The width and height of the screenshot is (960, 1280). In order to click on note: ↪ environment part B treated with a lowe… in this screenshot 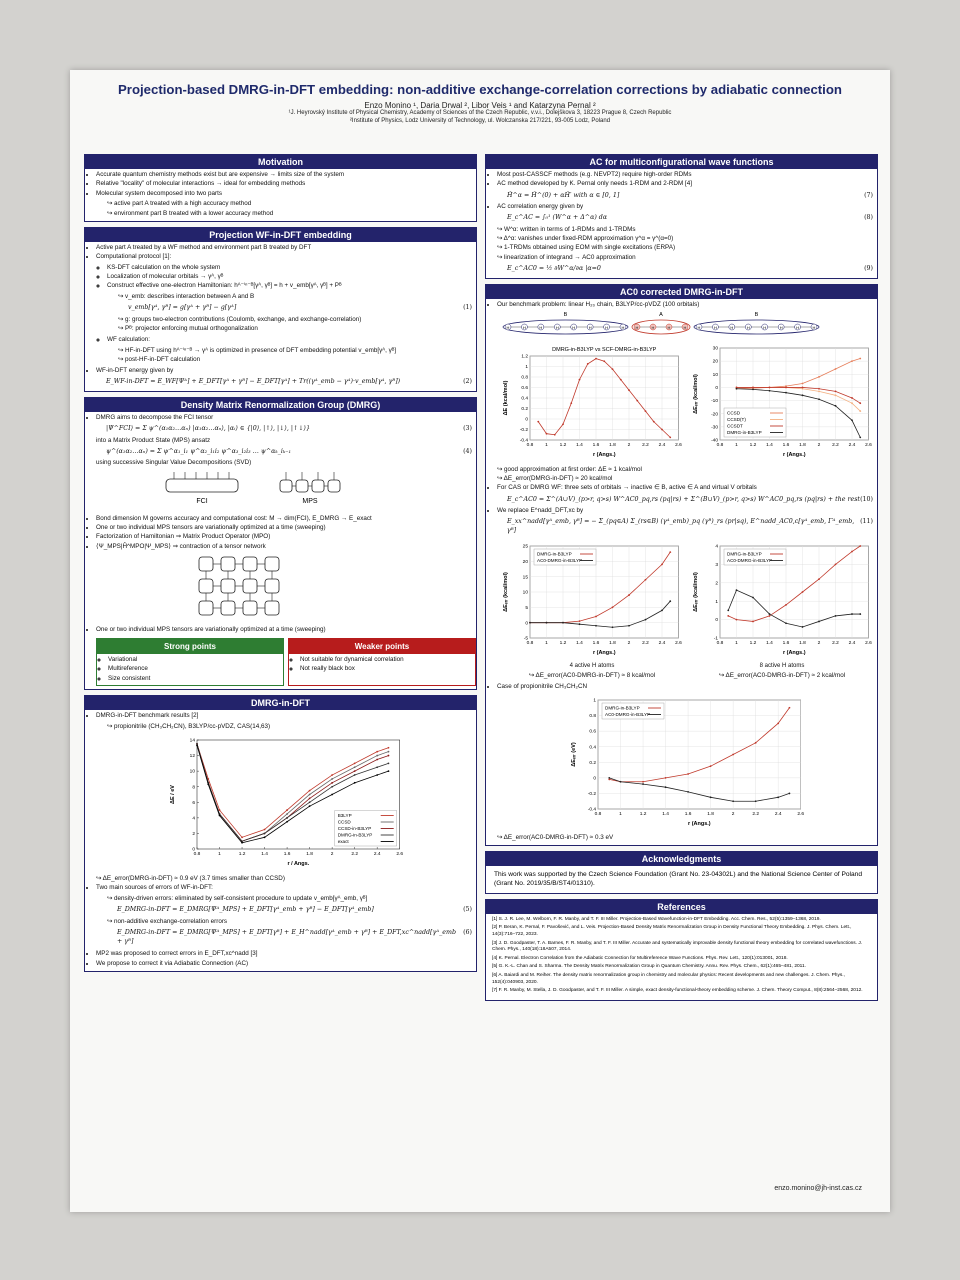, I will do `click(190, 213)`.